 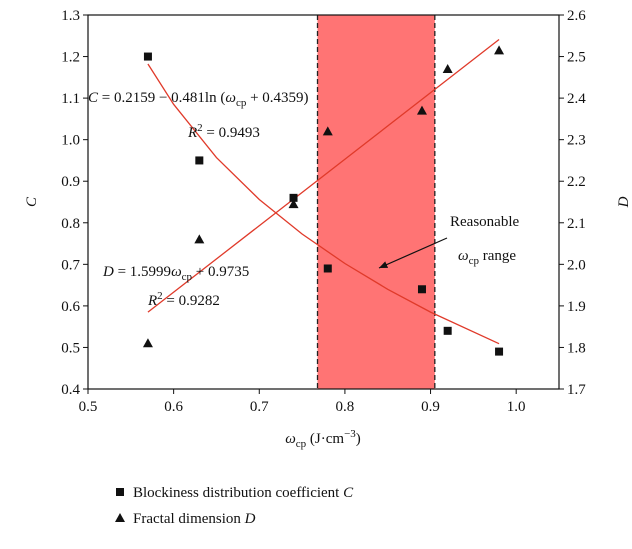 I want to click on y2-tick-label: 1.7, so click(x=576, y=390).